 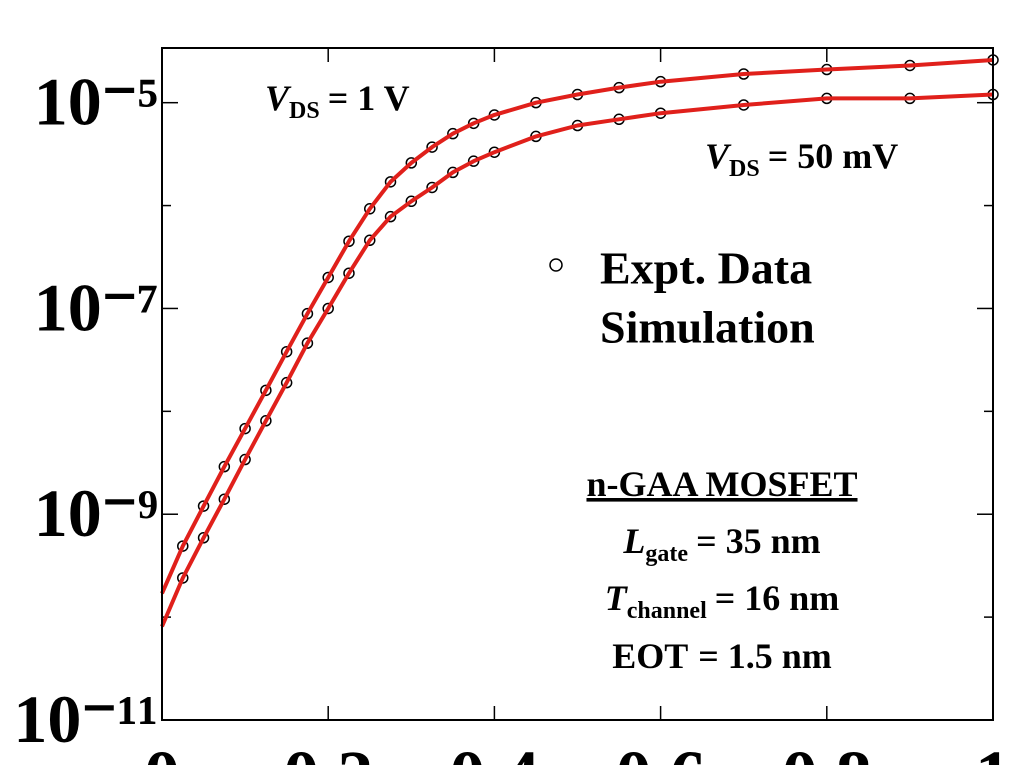 I want to click on annotation-vds-50mv: VDS = 50 mV, so click(x=801, y=159).